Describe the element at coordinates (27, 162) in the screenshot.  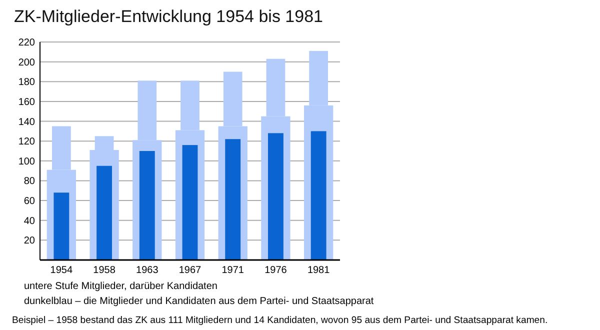
I see `y-tick-label: 100` at that location.